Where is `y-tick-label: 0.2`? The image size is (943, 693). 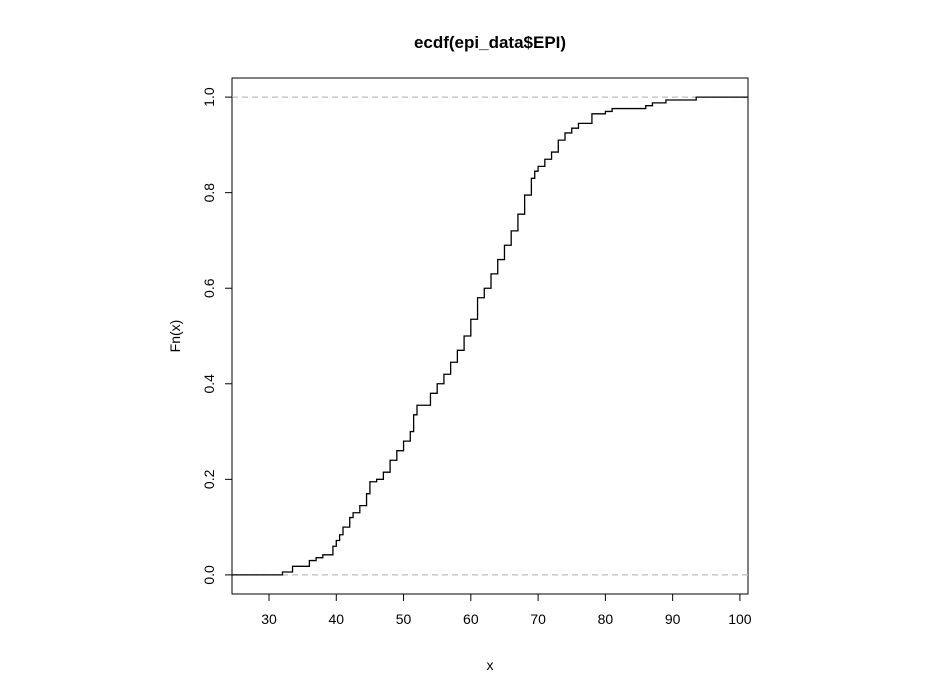 y-tick-label: 0.2 is located at coordinates (209, 479).